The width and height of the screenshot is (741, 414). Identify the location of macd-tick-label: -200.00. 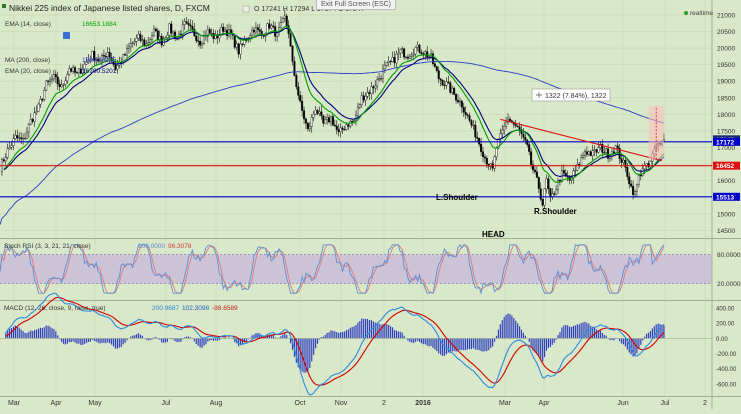
(726, 355).